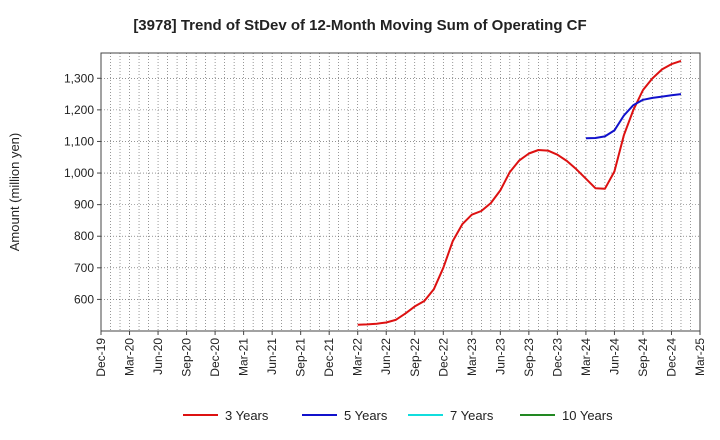  Describe the element at coordinates (587, 415) in the screenshot. I see `legend-label: 10 Years` at that location.